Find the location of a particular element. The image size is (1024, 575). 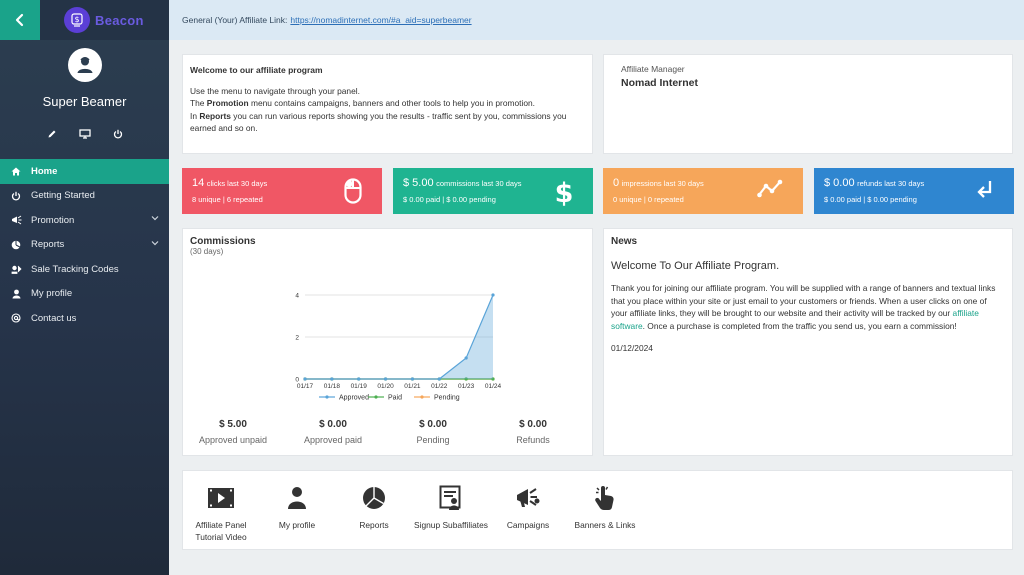

x-tick-label: 01/24 is located at coordinates (493, 386).